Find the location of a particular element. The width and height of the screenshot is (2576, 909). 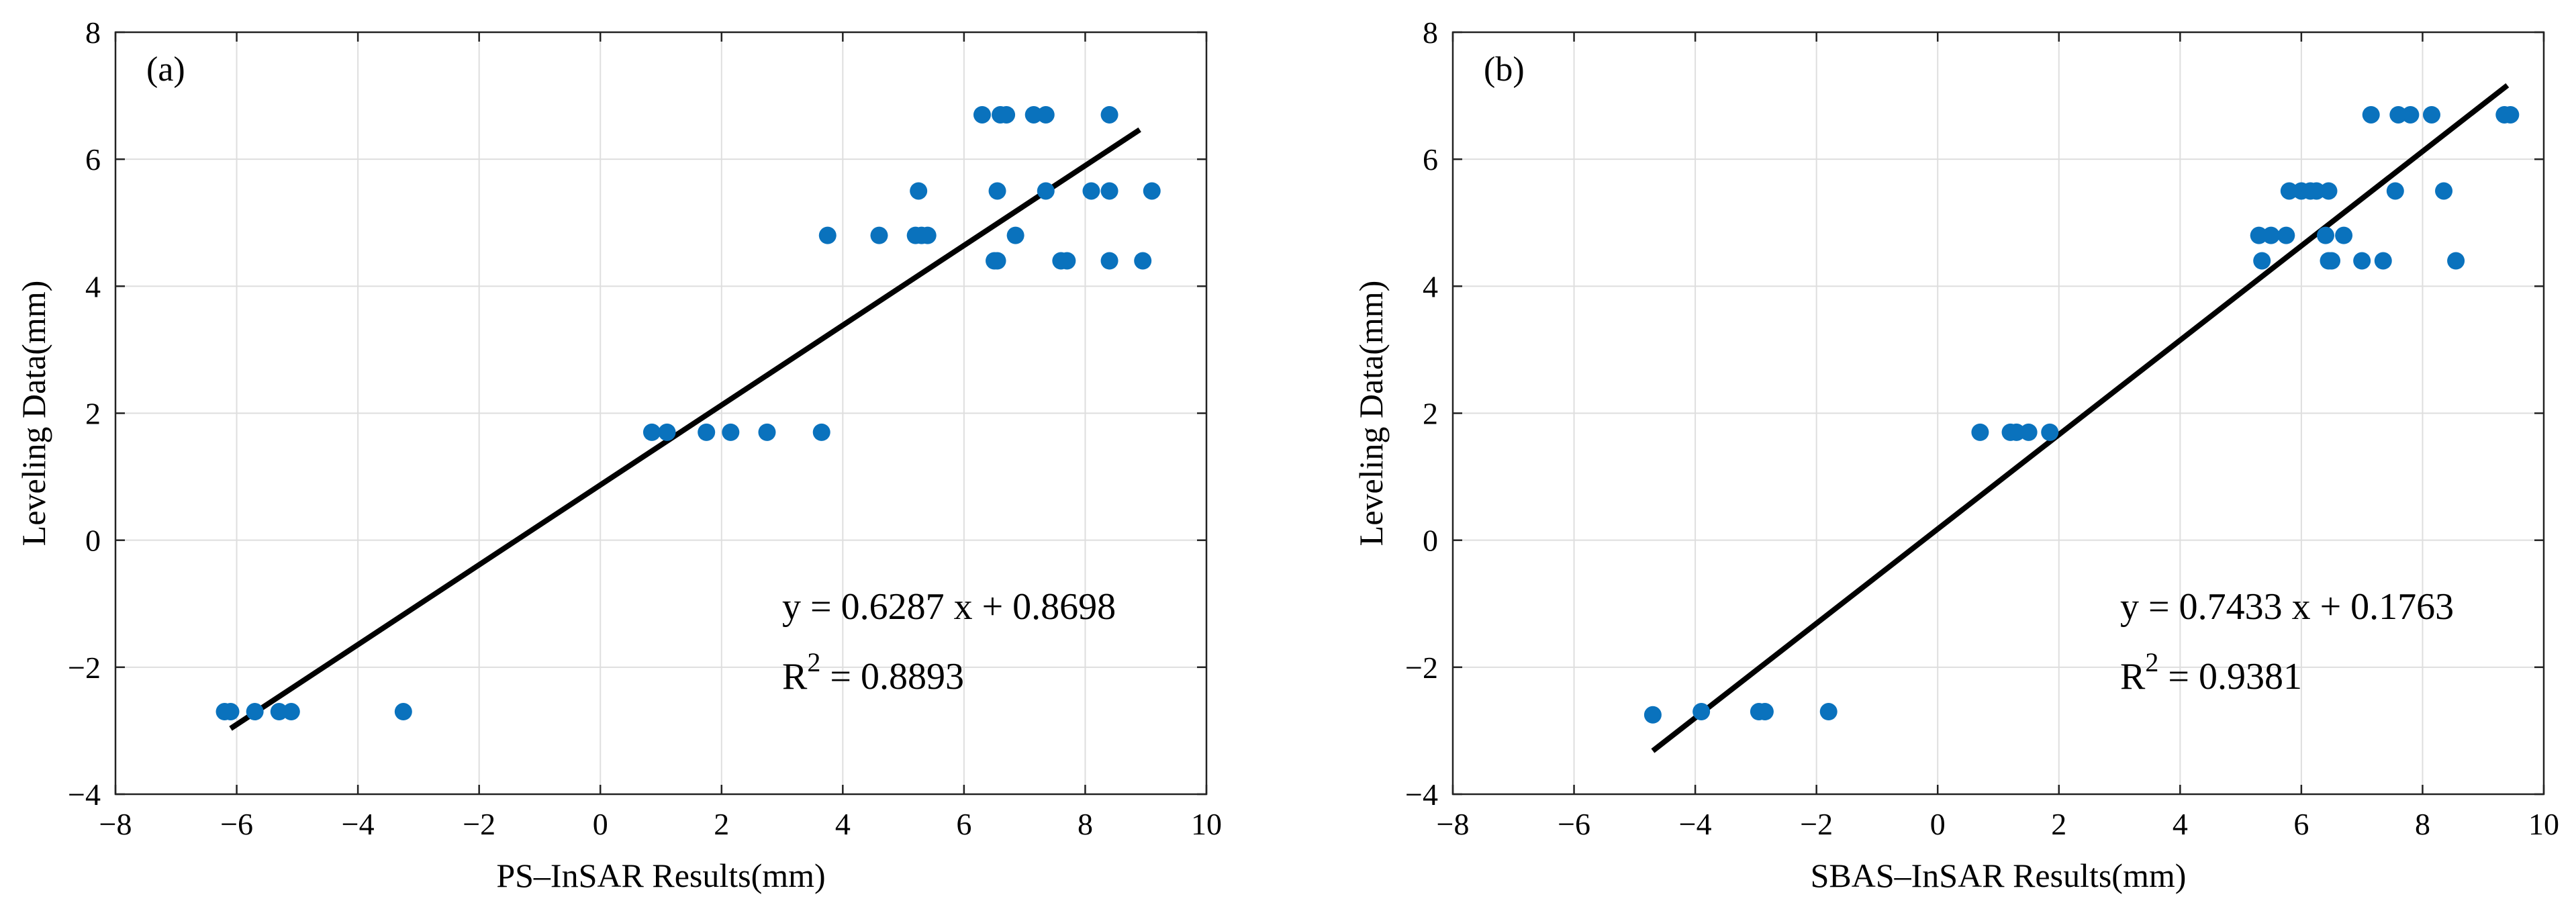

r-squared-text: R2 = 0.9381 is located at coordinates (2211, 672).